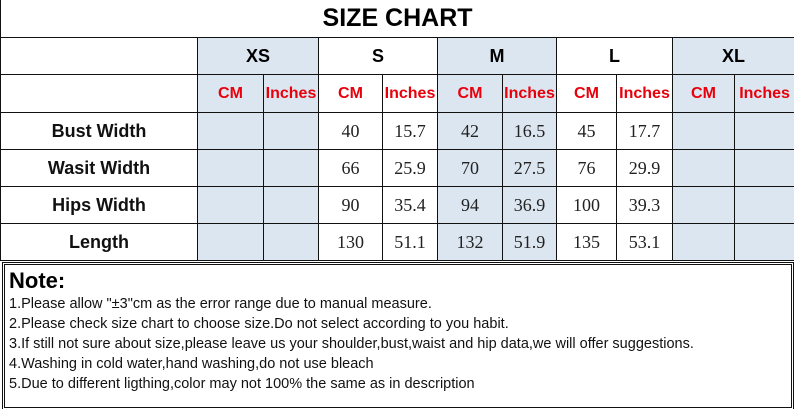 The height and width of the screenshot is (409, 794). What do you see at coordinates (470, 168) in the screenshot?
I see `measurement-value: 70` at bounding box center [470, 168].